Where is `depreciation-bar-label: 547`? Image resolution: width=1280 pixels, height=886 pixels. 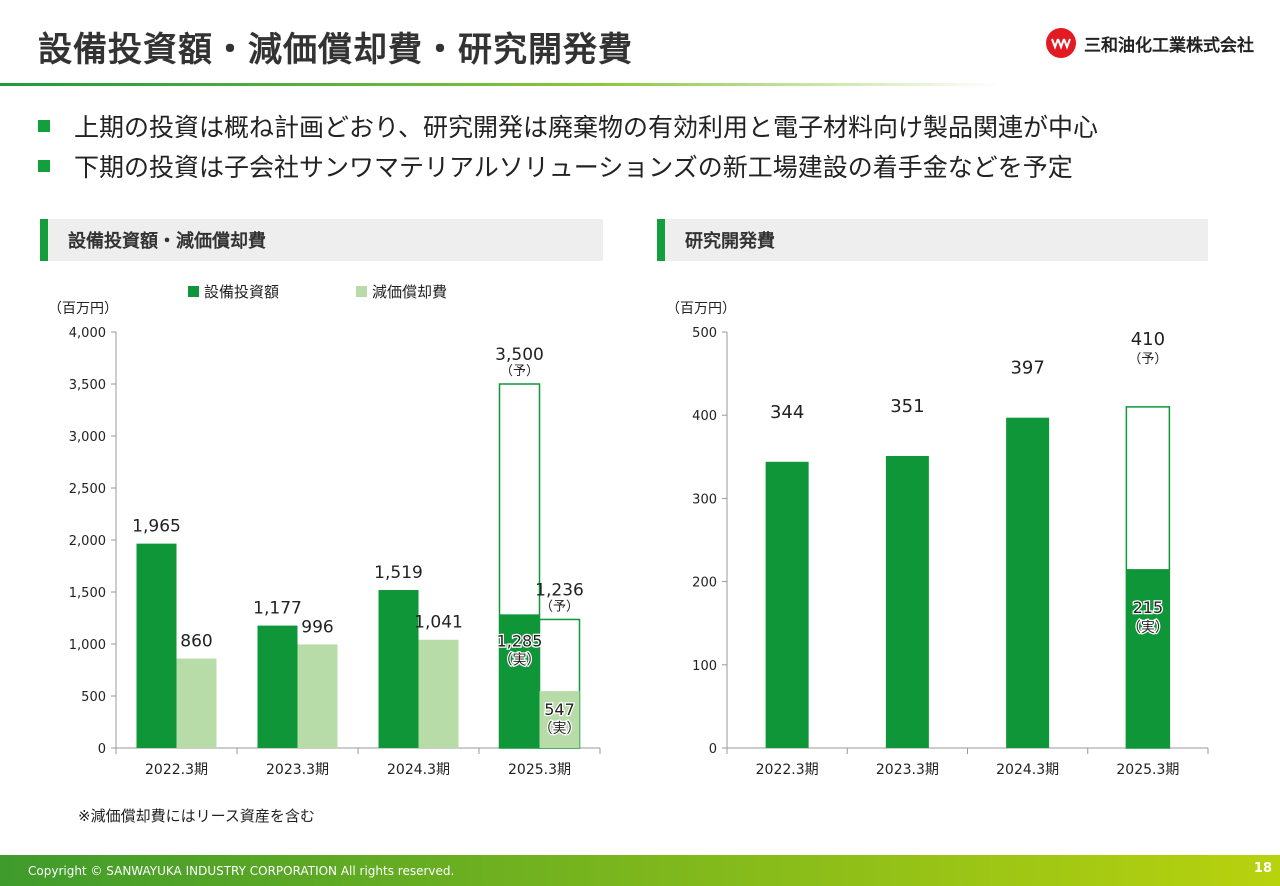 depreciation-bar-label: 547 is located at coordinates (559, 709).